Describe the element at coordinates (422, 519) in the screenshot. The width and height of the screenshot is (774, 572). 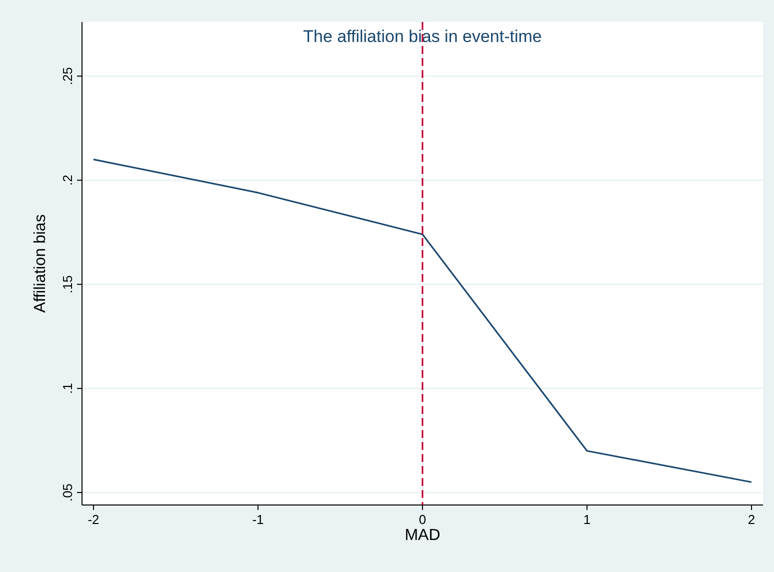
I see `x-tick-label: 0` at that location.